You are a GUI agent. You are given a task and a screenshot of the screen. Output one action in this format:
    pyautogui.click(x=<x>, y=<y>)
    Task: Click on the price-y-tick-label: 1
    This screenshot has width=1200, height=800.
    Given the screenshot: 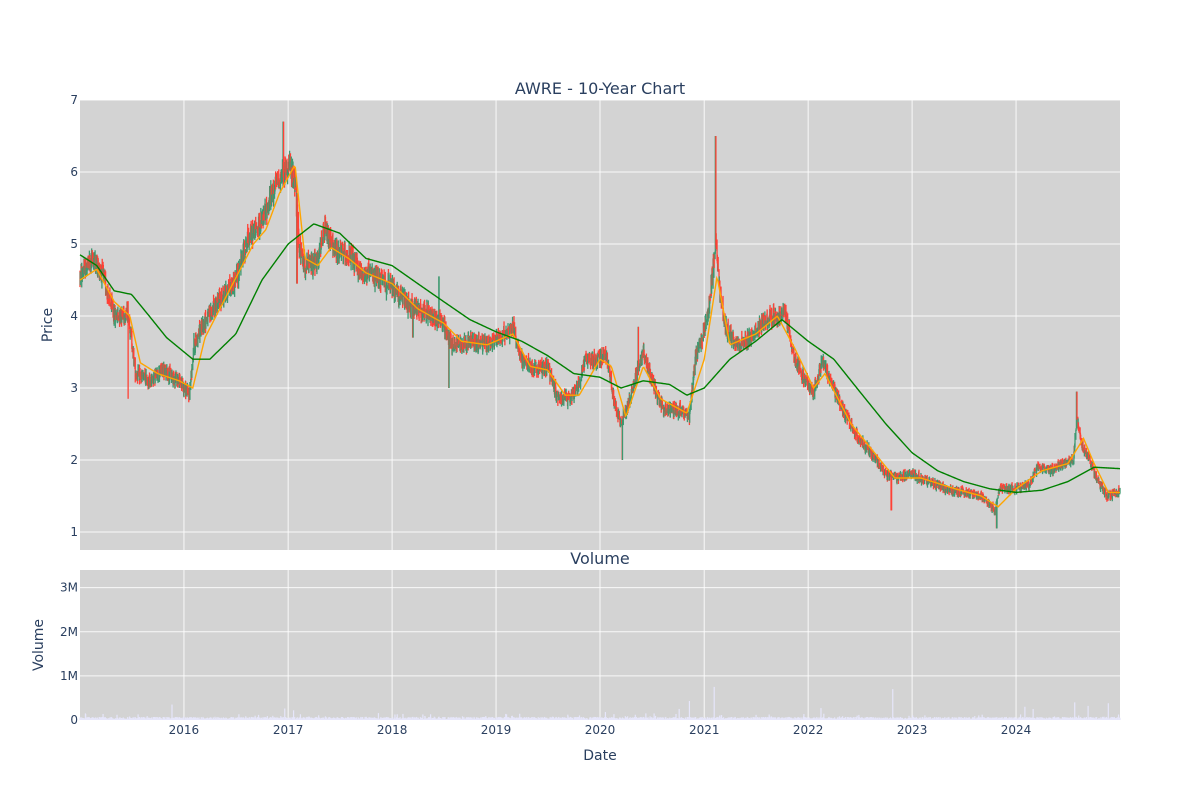 What is the action you would take?
    pyautogui.click(x=74, y=532)
    